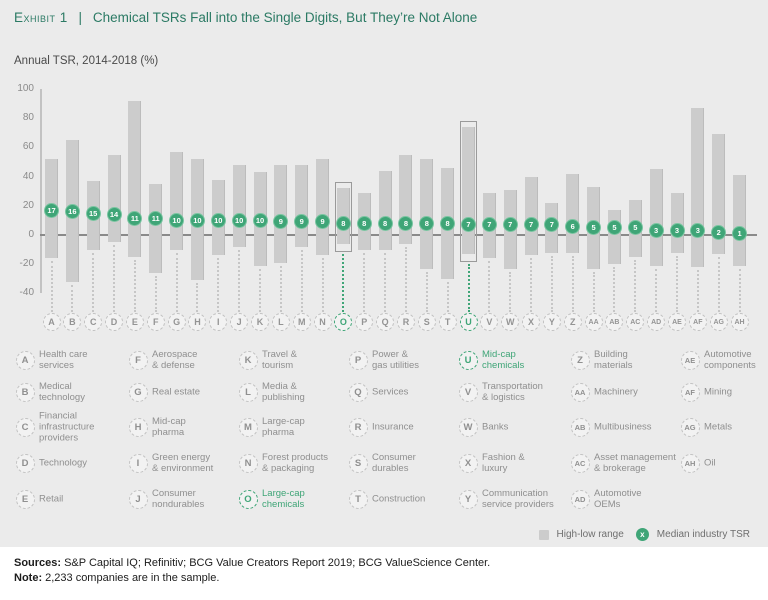 Image resolution: width=768 pixels, height=600 pixels. Describe the element at coordinates (718, 392) in the screenshot. I see `key-label-af: Mining` at that location.